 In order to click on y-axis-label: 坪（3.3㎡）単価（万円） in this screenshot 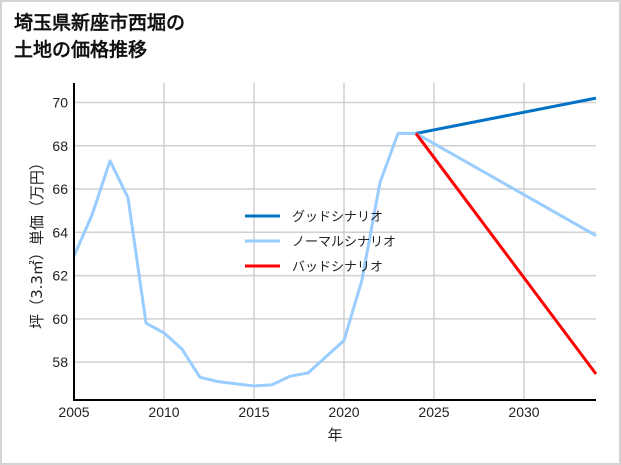, I will do `click(37, 242)`.